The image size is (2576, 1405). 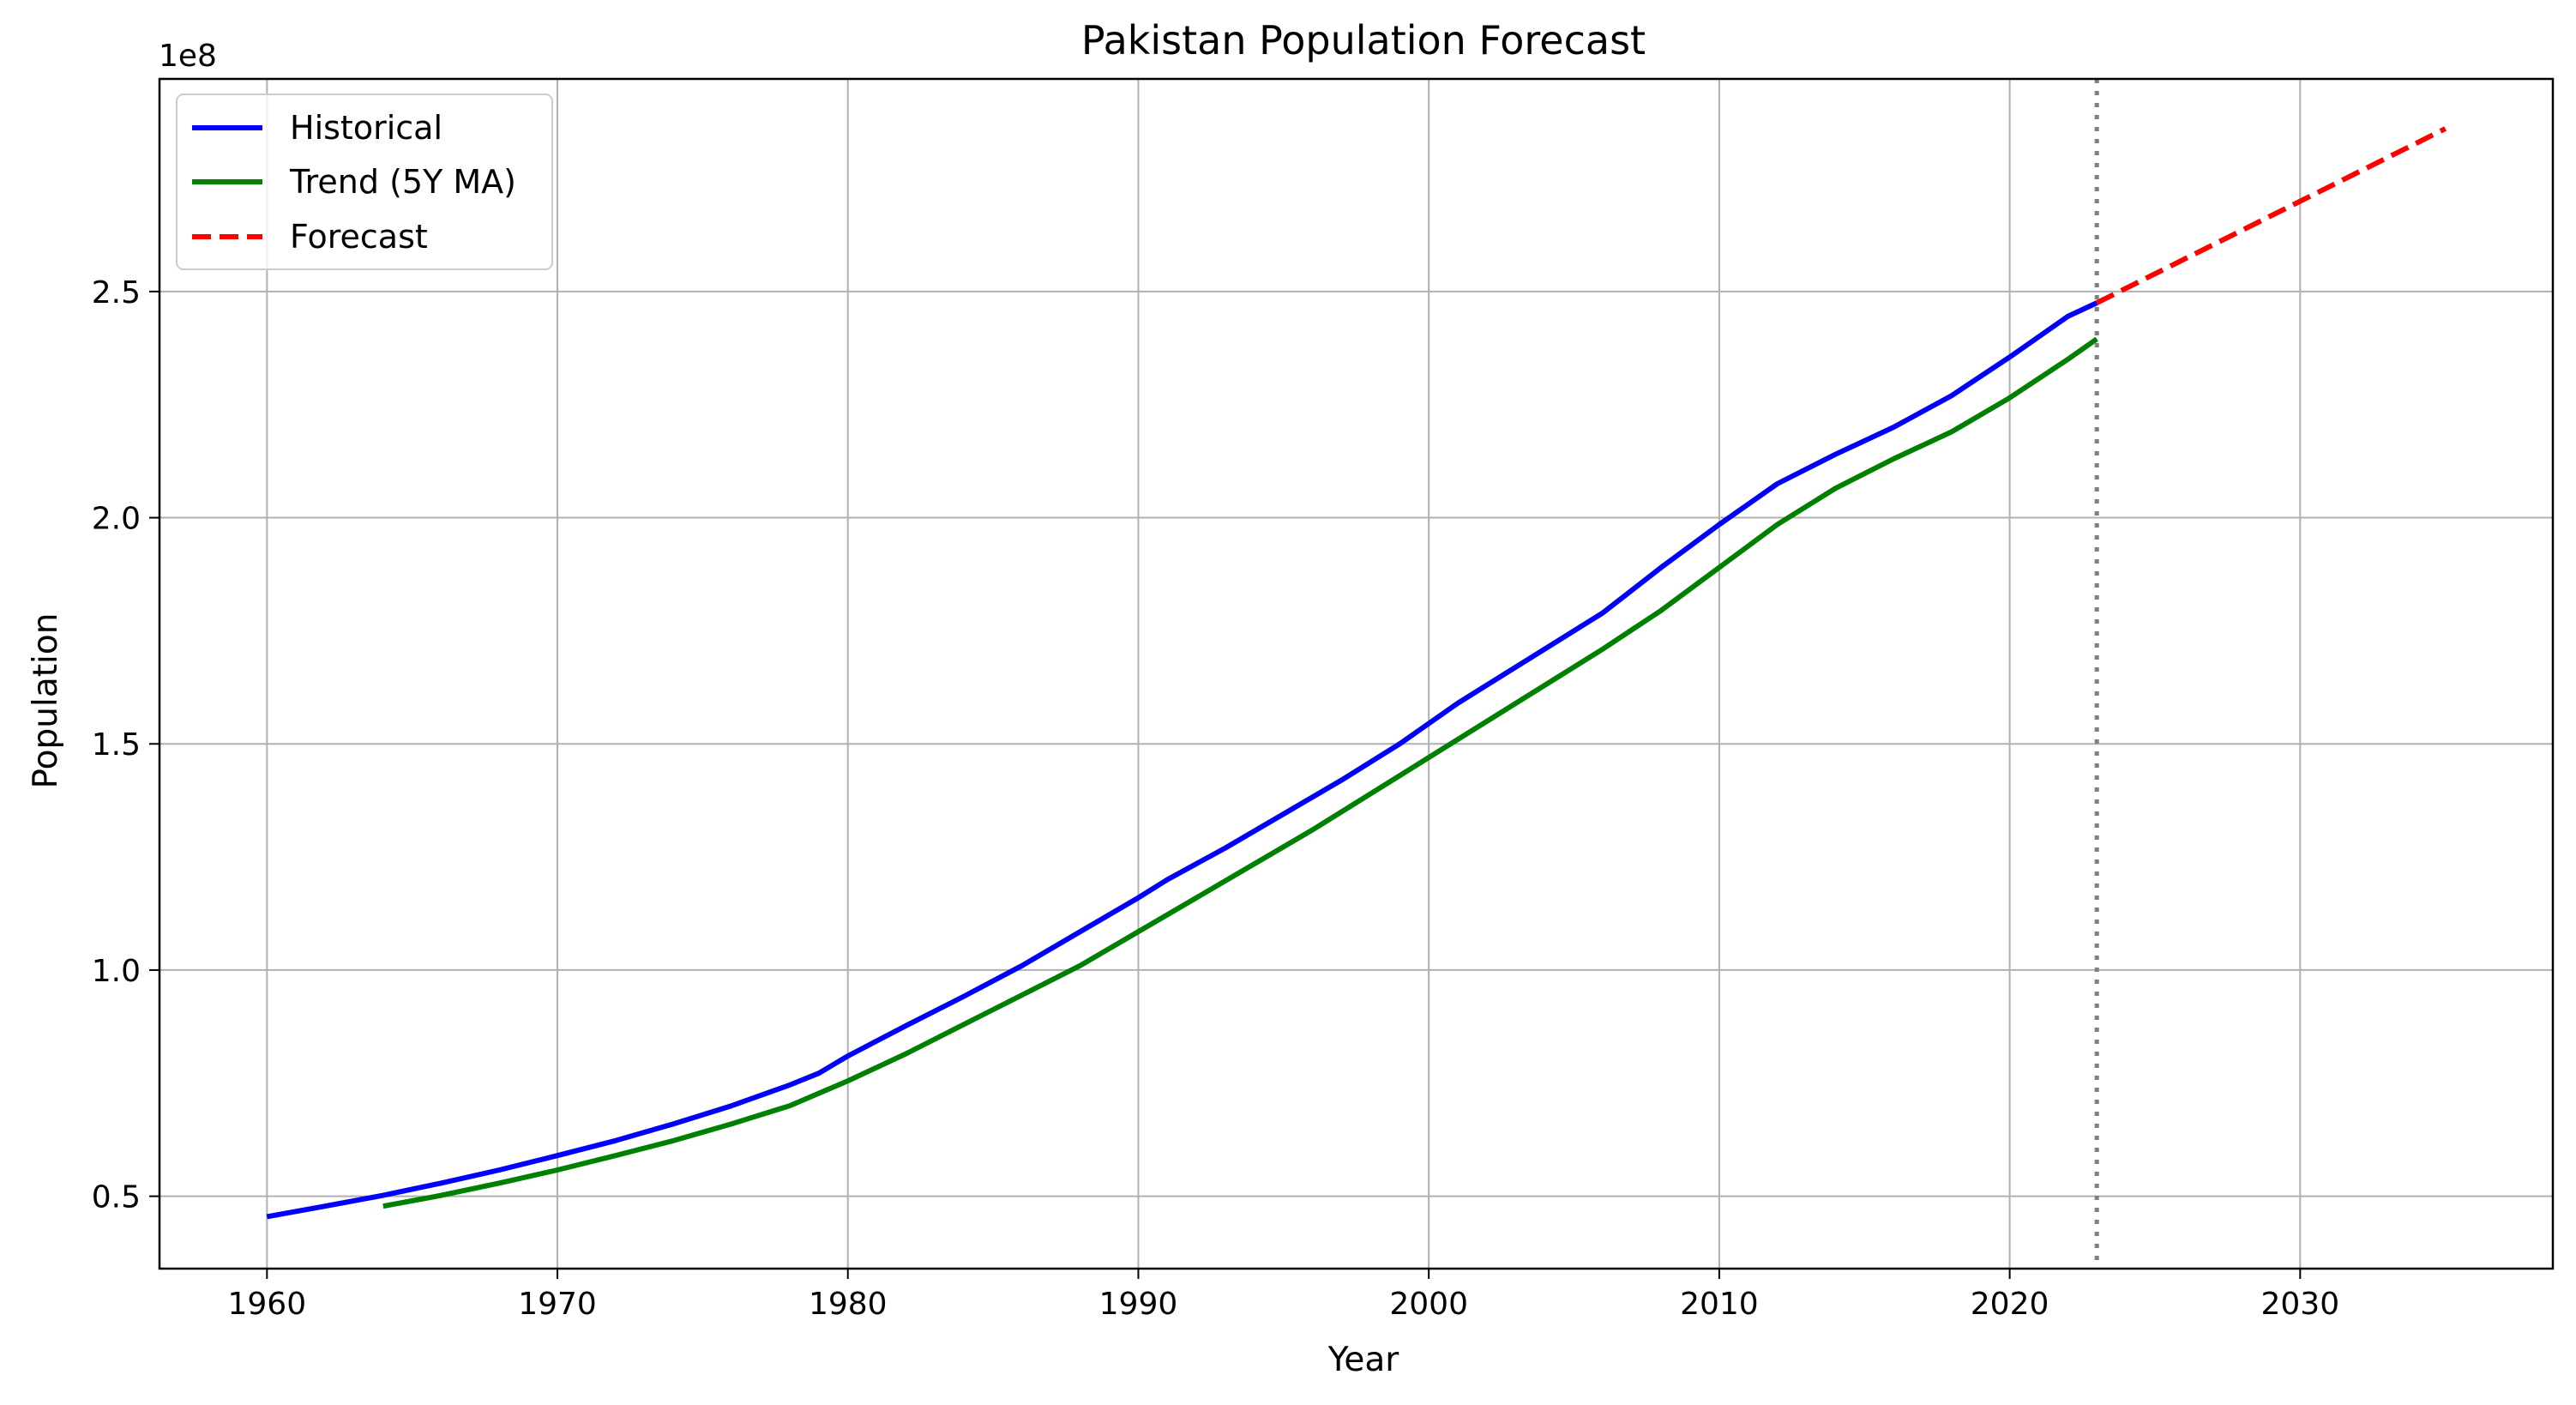 What do you see at coordinates (2010, 1304) in the screenshot?
I see `x-tick-label: 2020` at bounding box center [2010, 1304].